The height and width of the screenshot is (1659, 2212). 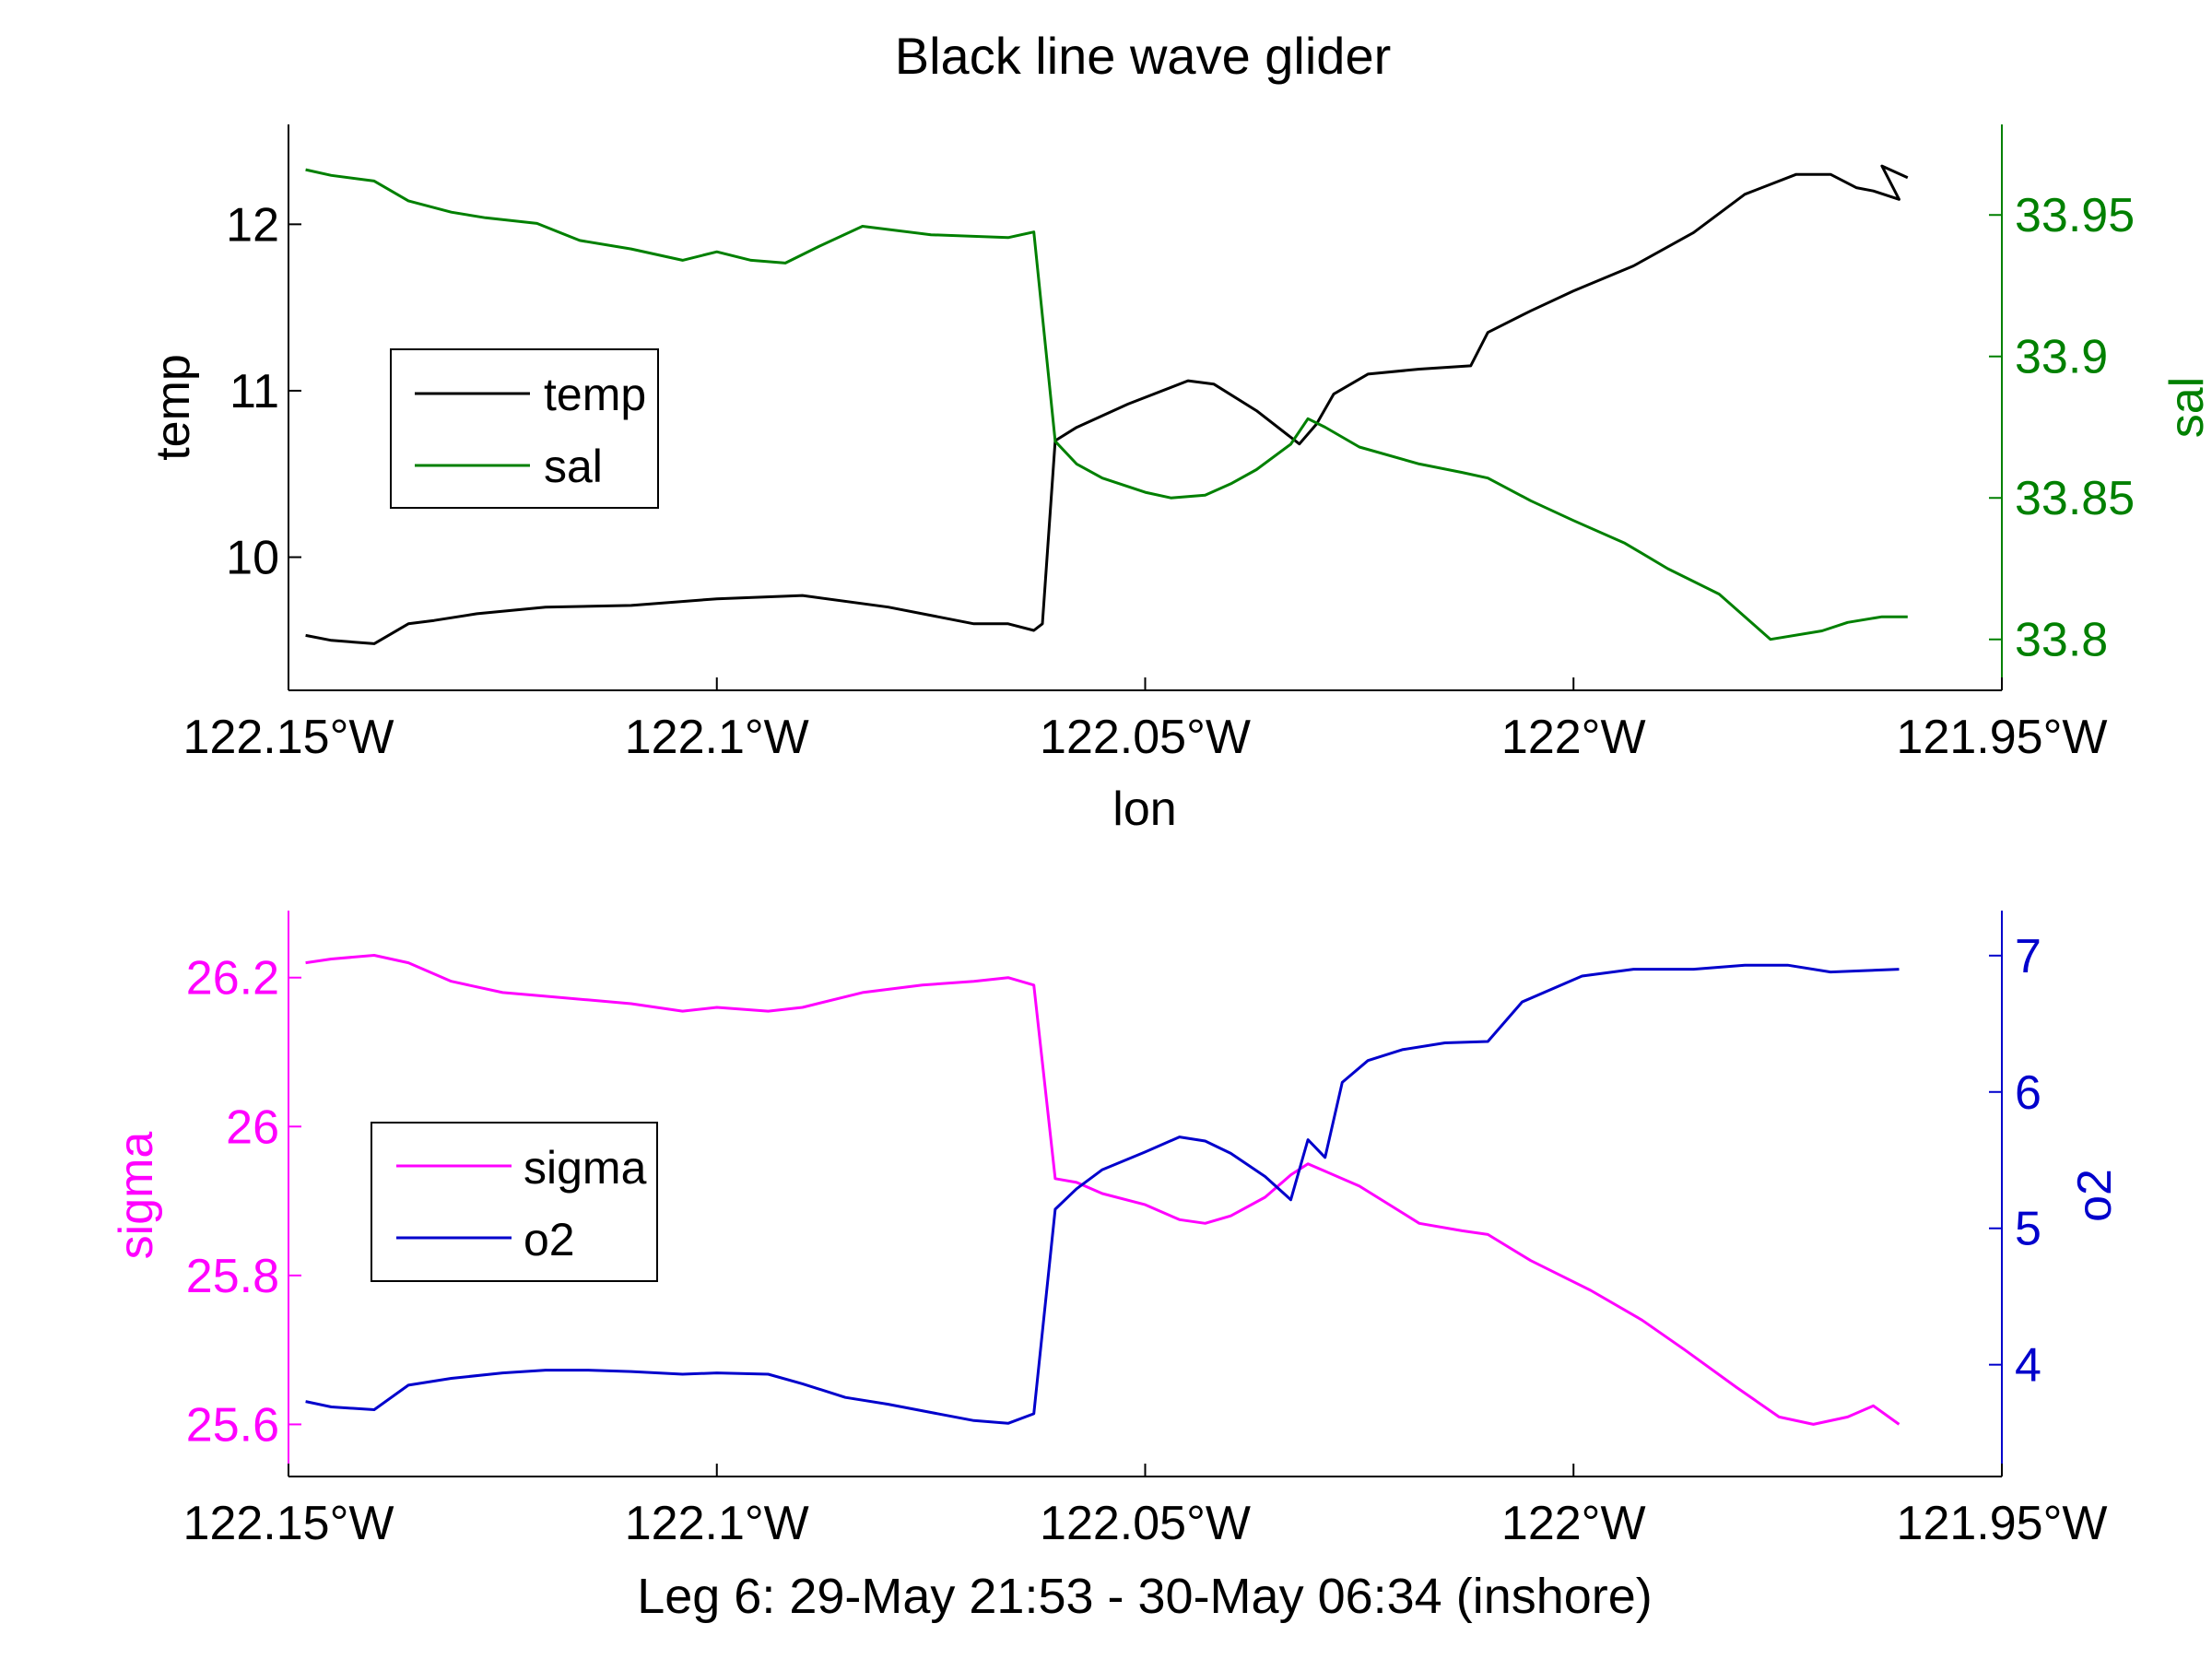 What do you see at coordinates (549, 1239) in the screenshot?
I see `legend-o2-label: o2` at bounding box center [549, 1239].